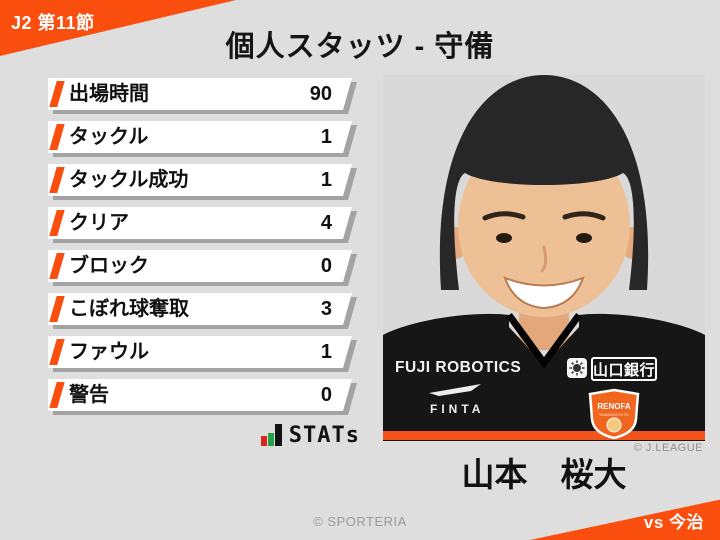 The image size is (720, 540). I want to click on jersey-bank-text: 山口銀行, so click(624, 370).